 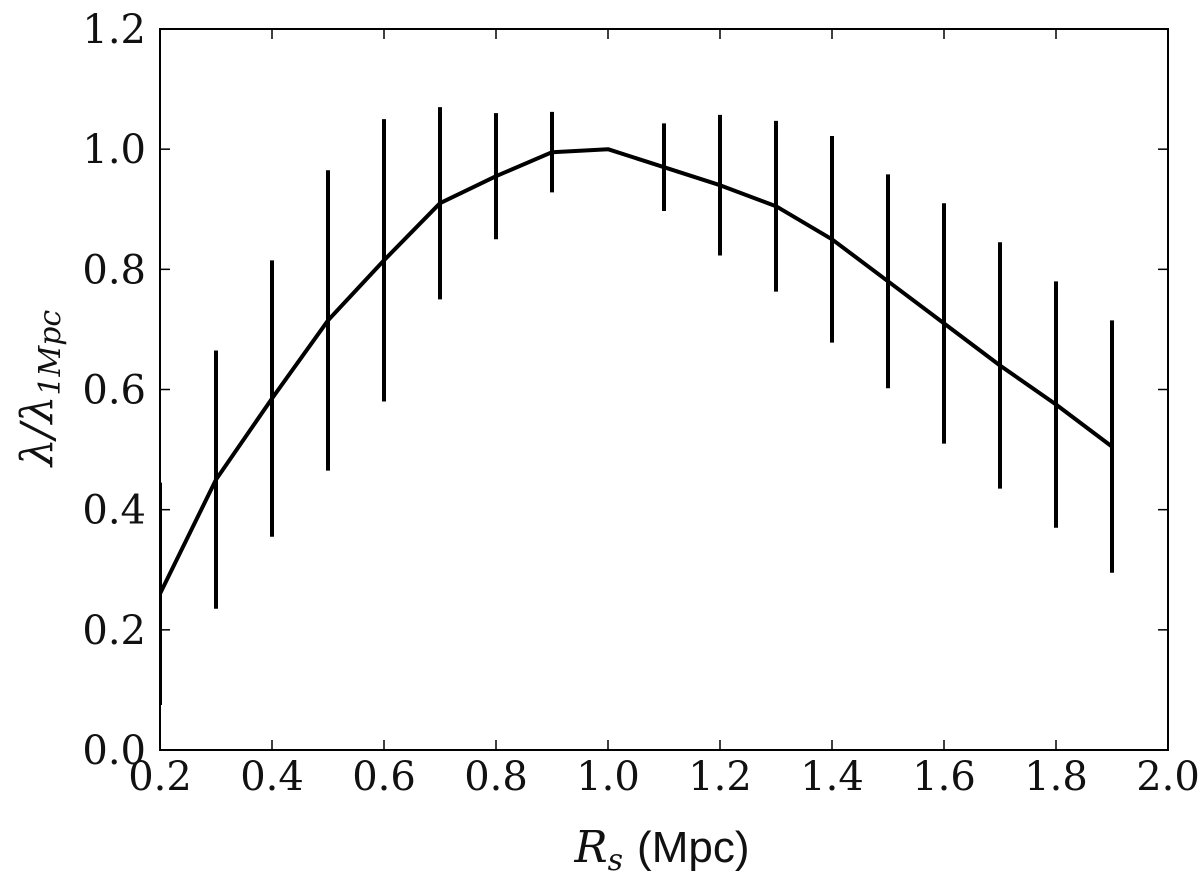 I want to click on y-tick-label: 1.2, so click(x=114, y=30).